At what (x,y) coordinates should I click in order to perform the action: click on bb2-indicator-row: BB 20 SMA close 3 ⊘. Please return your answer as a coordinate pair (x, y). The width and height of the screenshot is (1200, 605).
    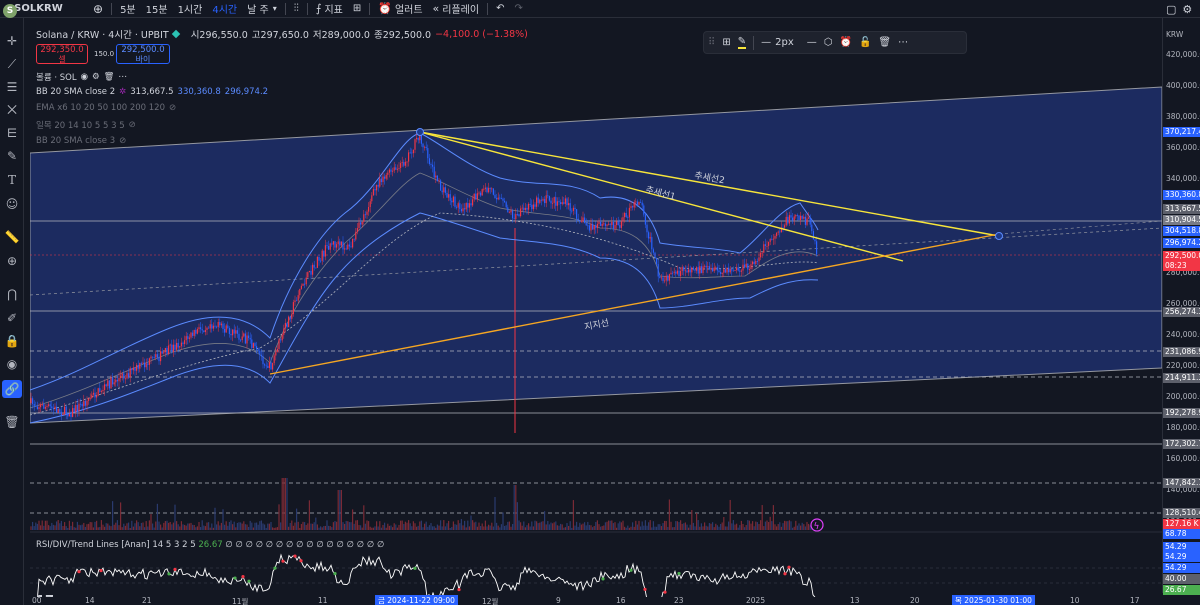
    Looking at the image, I should click on (81, 141).